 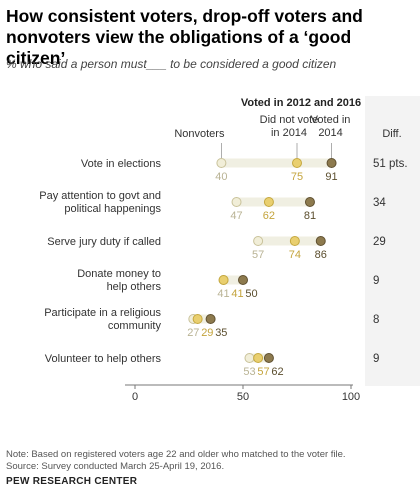 What do you see at coordinates (310, 216) in the screenshot?
I see `value-label-consistent: 81` at bounding box center [310, 216].